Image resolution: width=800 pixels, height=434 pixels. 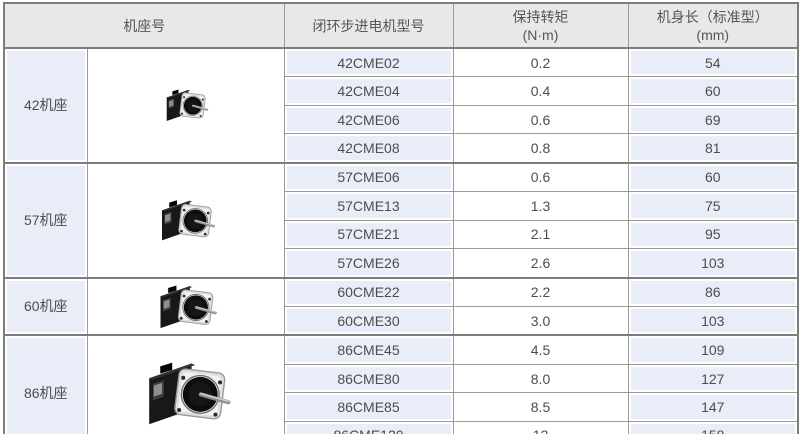 What do you see at coordinates (713, 291) in the screenshot?
I see `length-cell: 86` at bounding box center [713, 291].